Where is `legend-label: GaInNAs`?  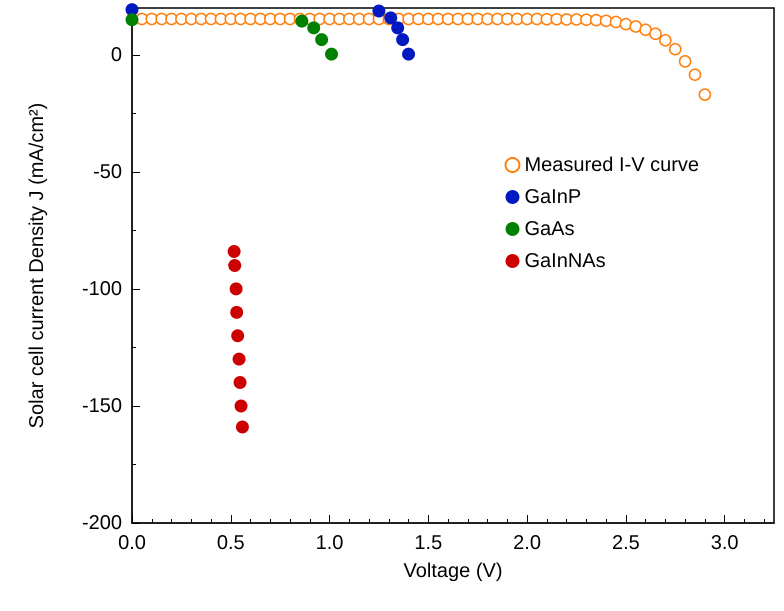
legend-label: GaInNAs is located at coordinates (565, 261).